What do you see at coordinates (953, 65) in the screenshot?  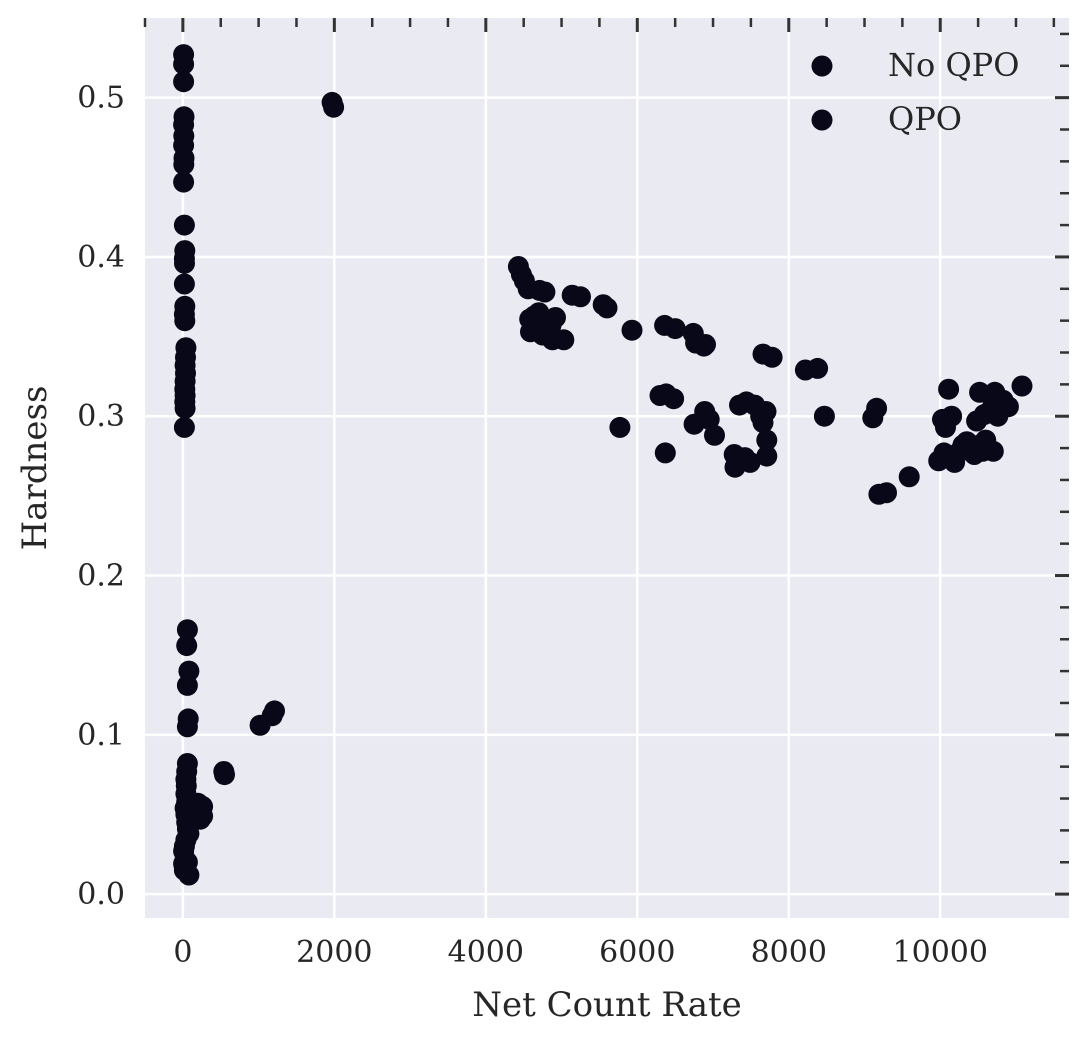 I see `legend-label: No QPO` at bounding box center [953, 65].